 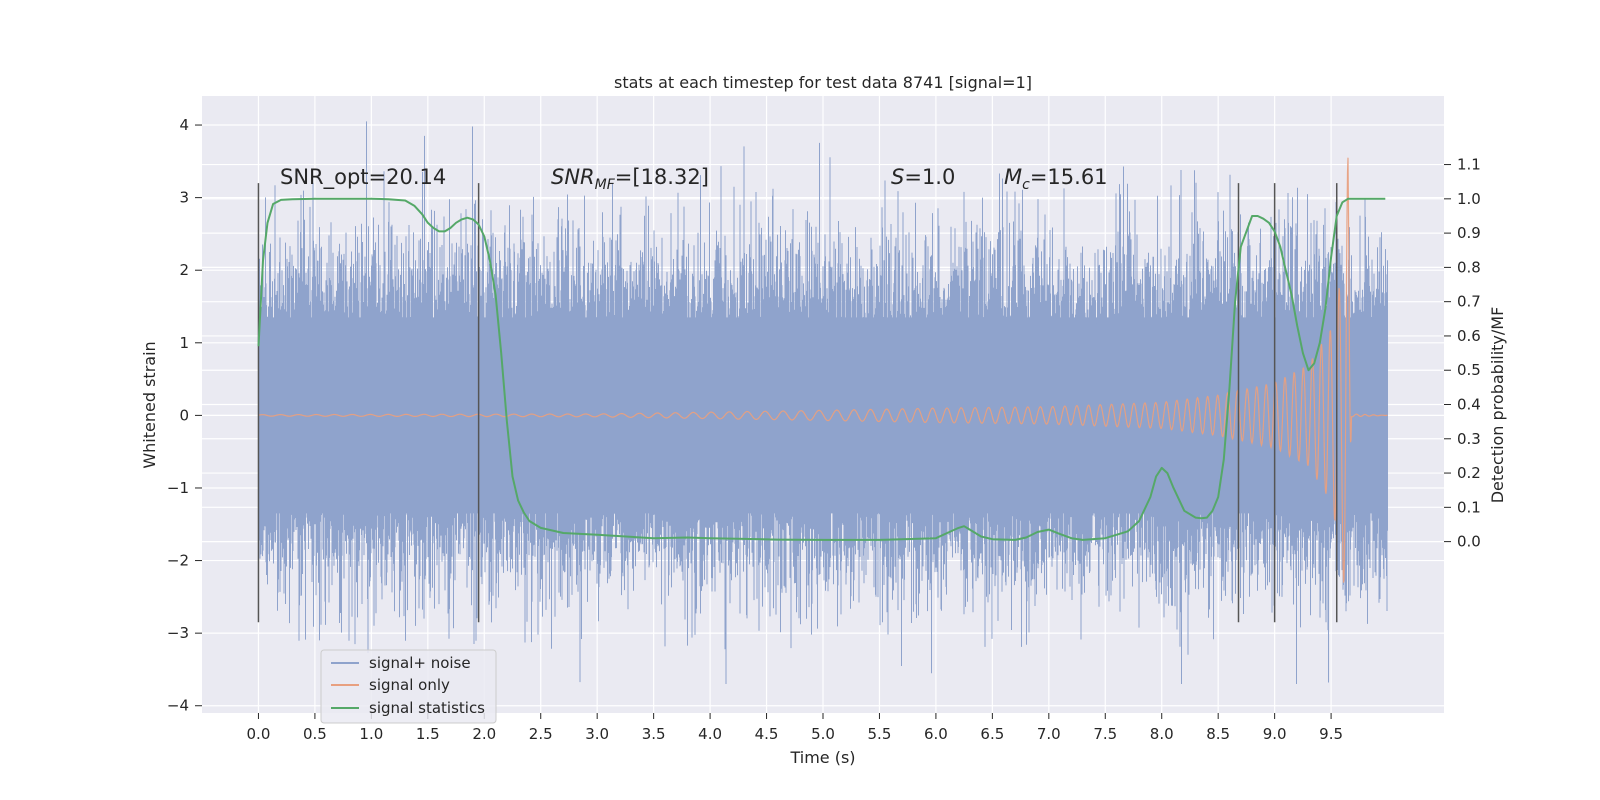 What do you see at coordinates (1069, 177) in the screenshot?
I see `annotation-mc-value: =15.61` at bounding box center [1069, 177].